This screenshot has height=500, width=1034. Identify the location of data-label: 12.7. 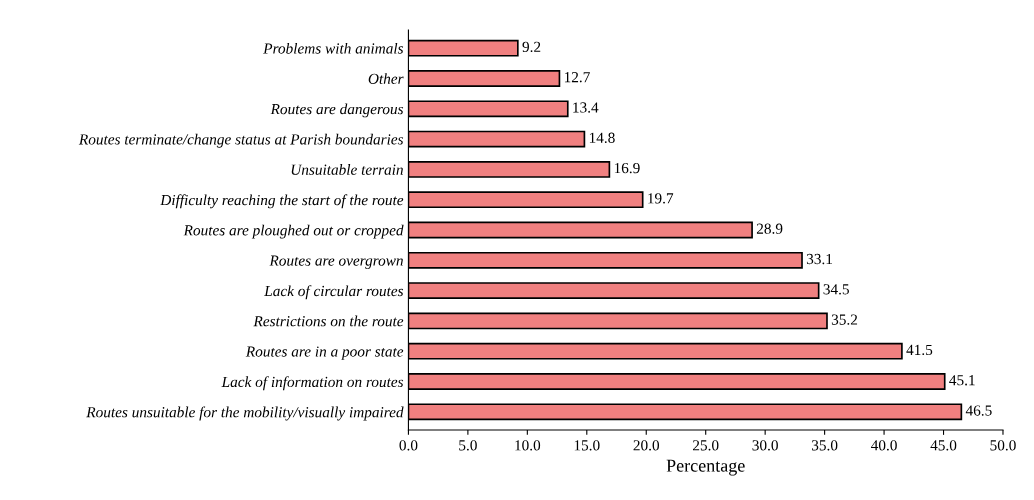
(577, 77).